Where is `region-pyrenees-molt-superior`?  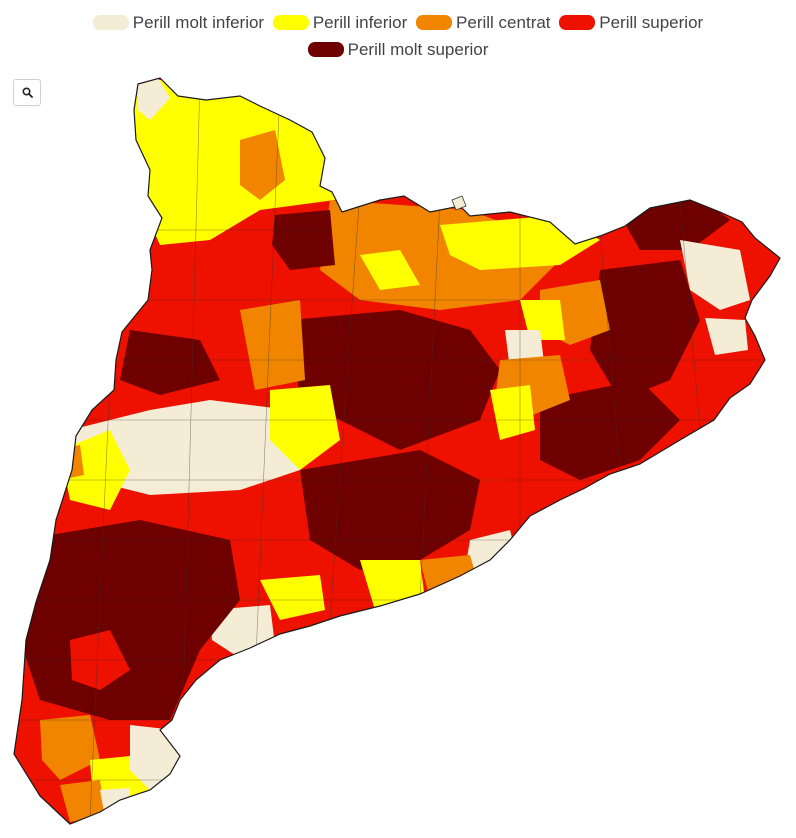
region-pyrenees-molt-superior is located at coordinates (303, 240).